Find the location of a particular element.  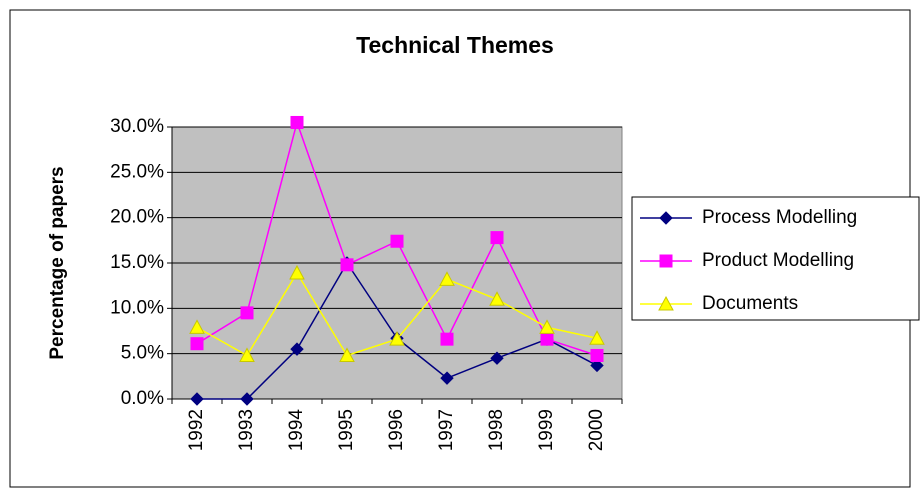

x-tick-label: 1998 is located at coordinates (496, 430).